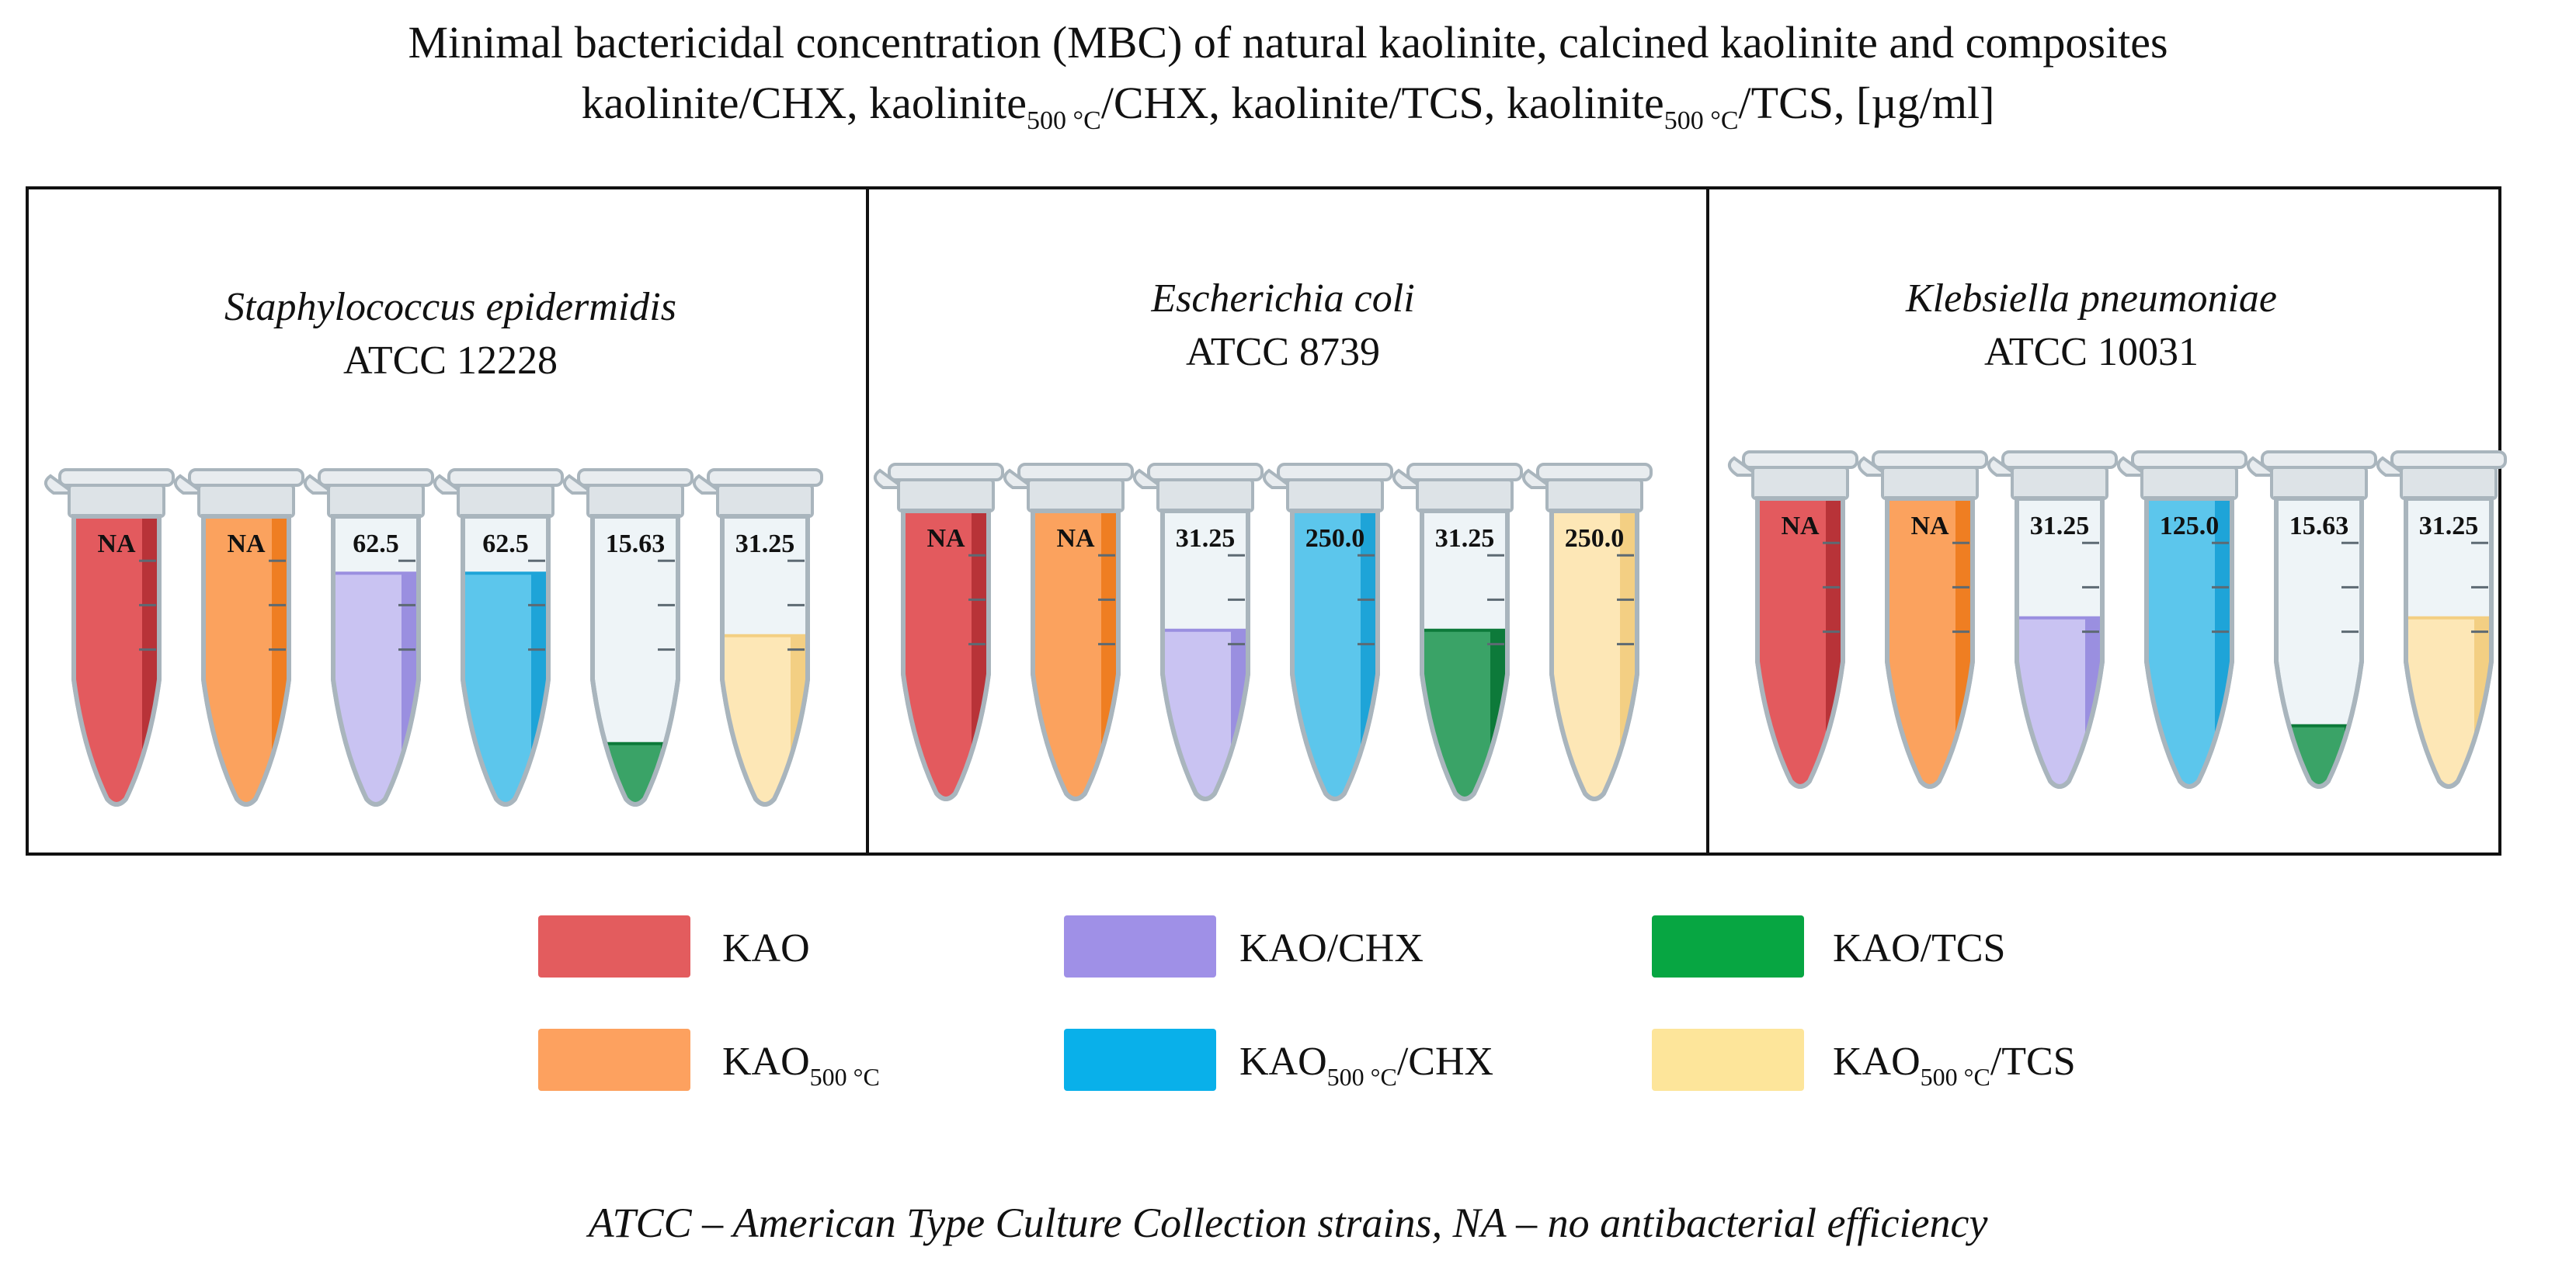 The height and width of the screenshot is (1271, 2576). Describe the element at coordinates (1283, 298) in the screenshot. I see `species-name: Escherichia coli` at that location.